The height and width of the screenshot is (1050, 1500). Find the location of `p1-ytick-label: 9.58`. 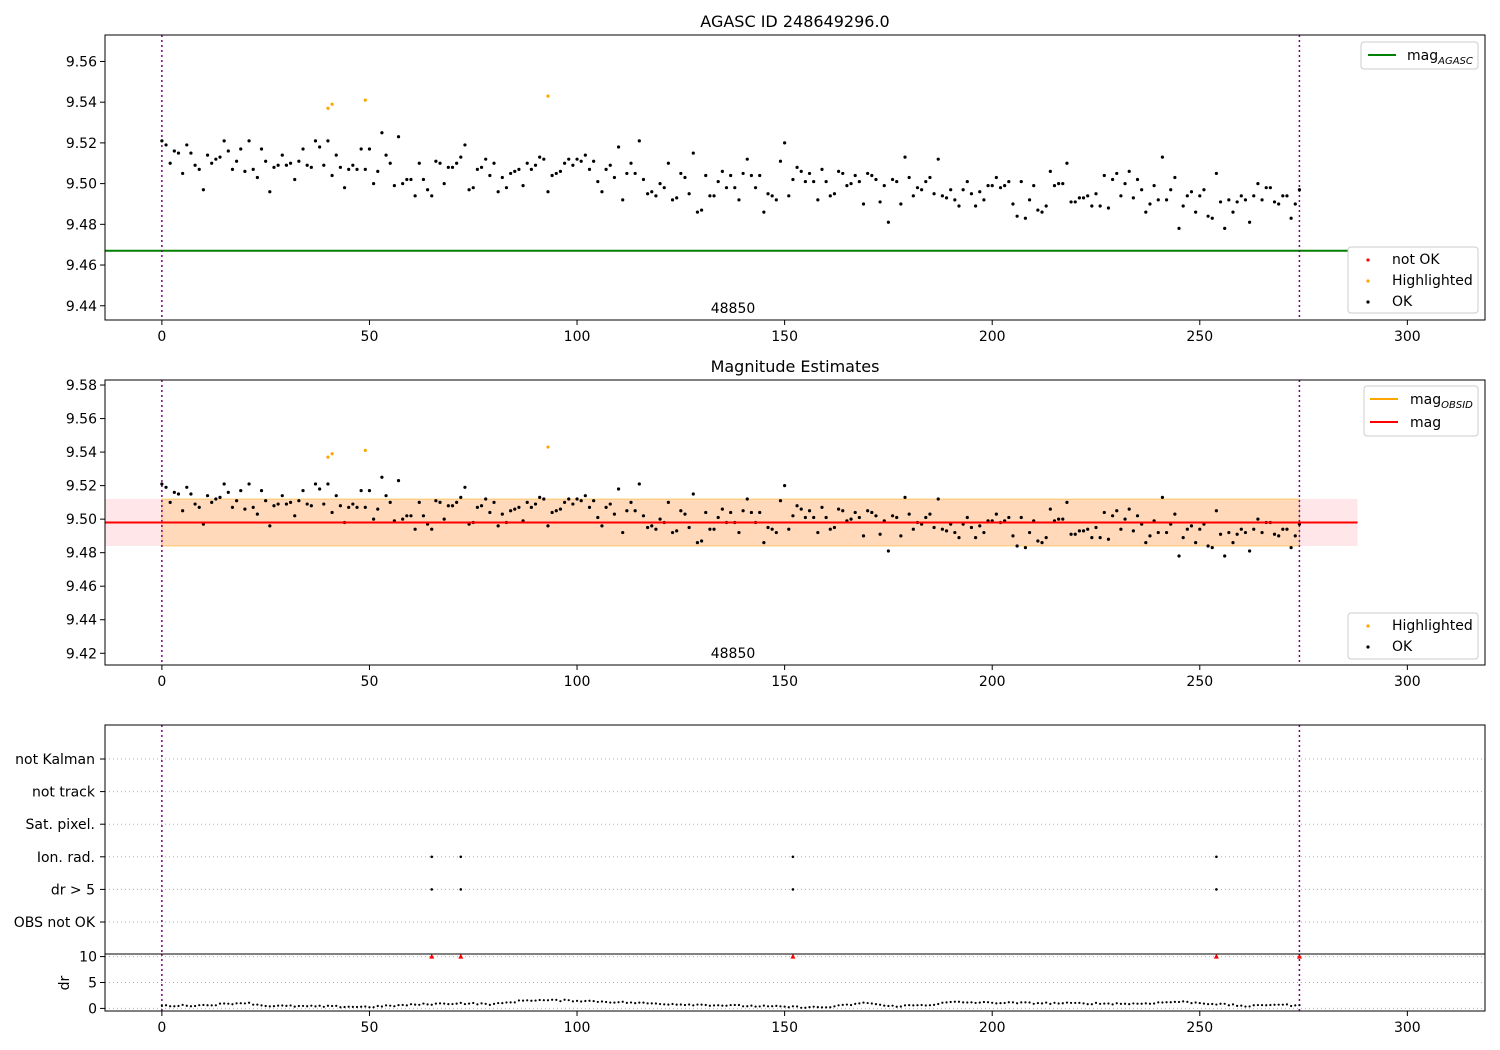

p1-ytick-label: 9.58 is located at coordinates (81, 386).